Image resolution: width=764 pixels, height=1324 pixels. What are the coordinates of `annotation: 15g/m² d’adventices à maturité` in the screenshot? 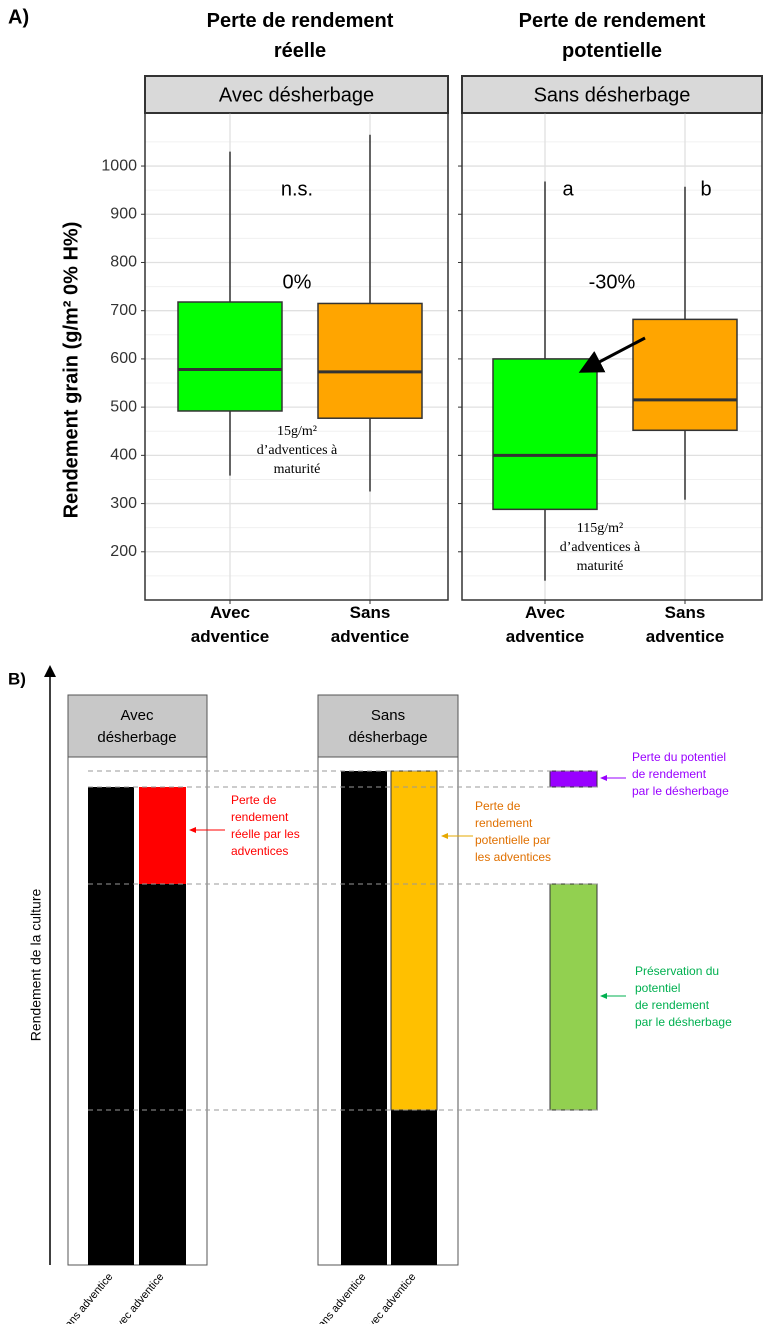 It's located at (297, 450).